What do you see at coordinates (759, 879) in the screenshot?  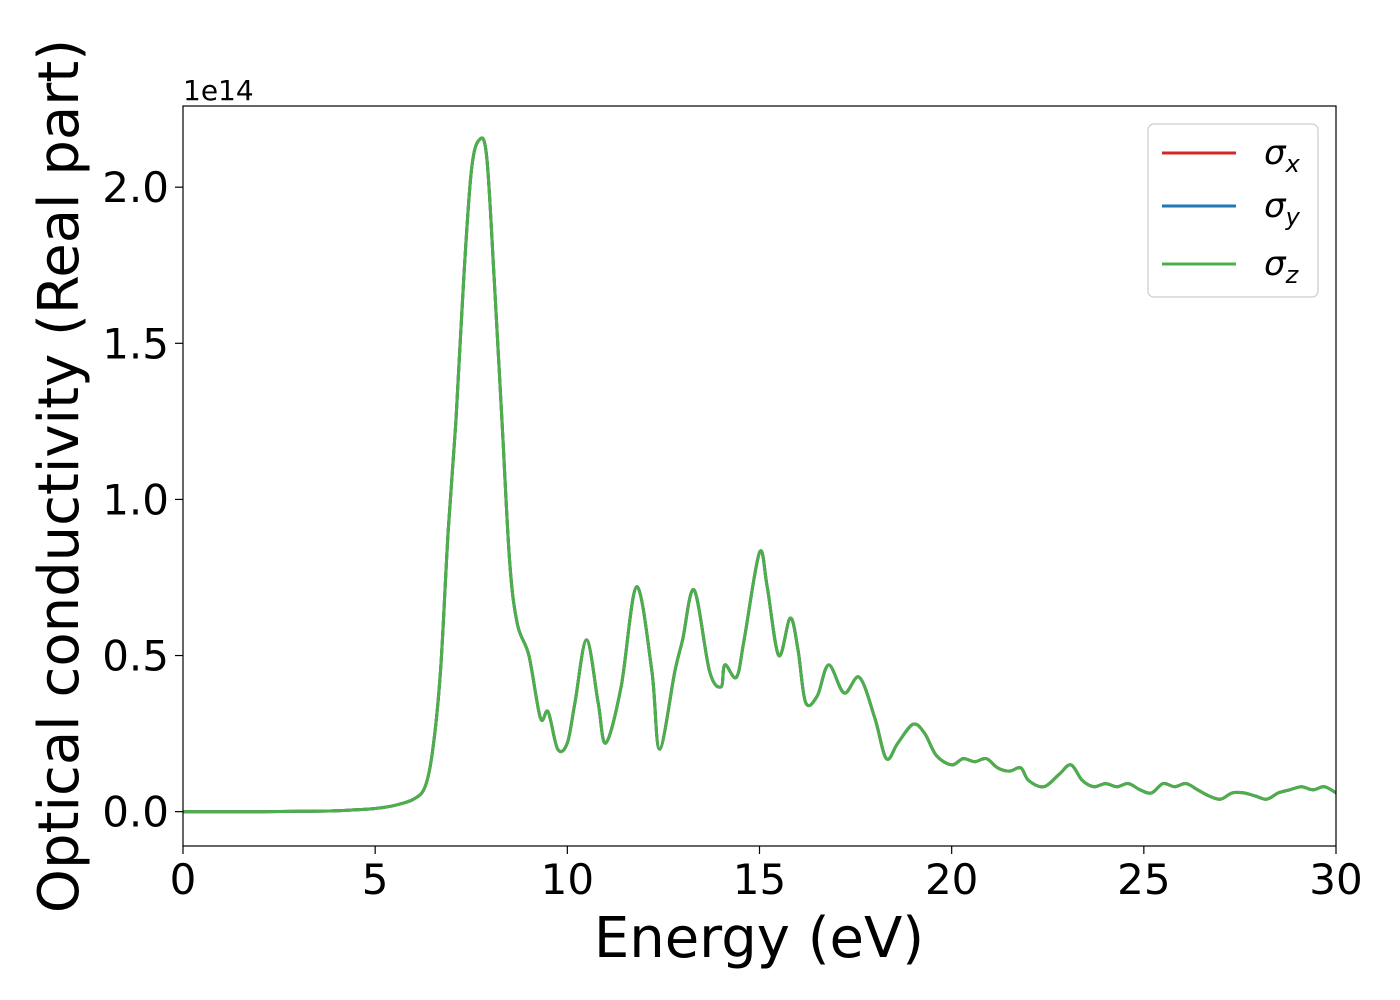 I see `x-tick-label: 15` at bounding box center [759, 879].